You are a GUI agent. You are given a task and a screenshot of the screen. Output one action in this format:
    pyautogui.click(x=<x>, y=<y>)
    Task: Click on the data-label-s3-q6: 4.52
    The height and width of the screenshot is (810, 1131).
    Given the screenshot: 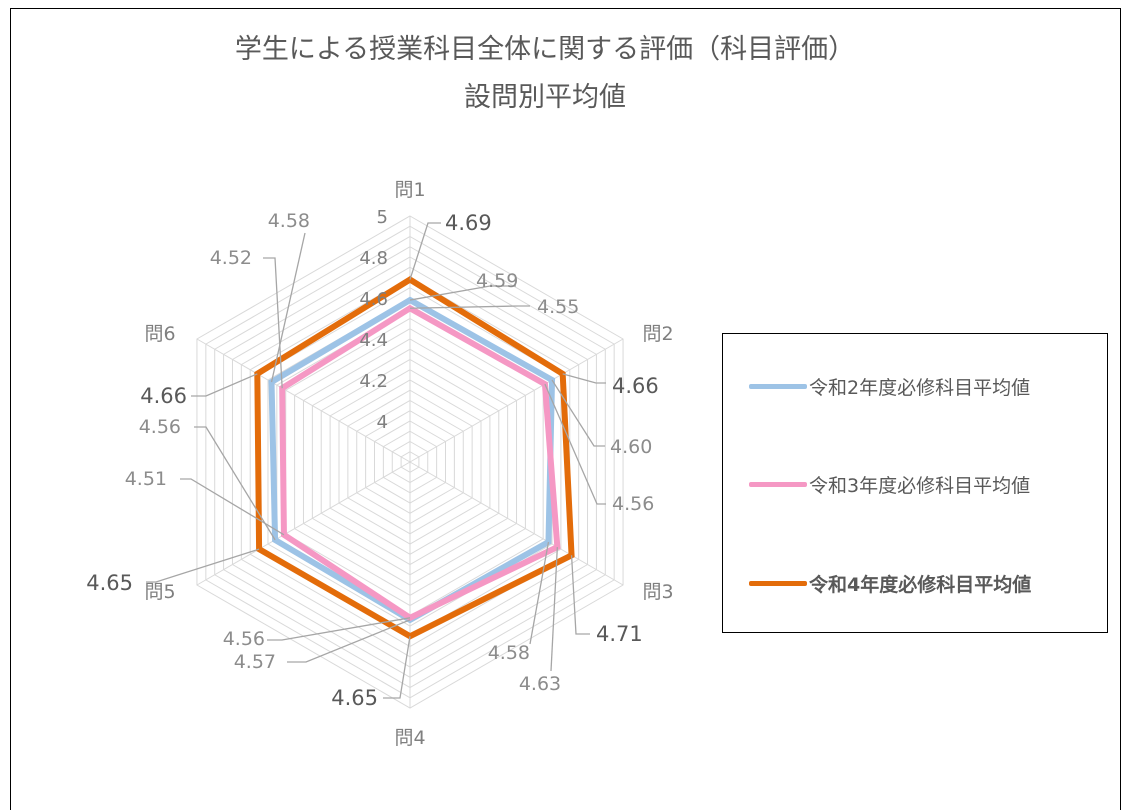 What is the action you would take?
    pyautogui.click(x=231, y=258)
    